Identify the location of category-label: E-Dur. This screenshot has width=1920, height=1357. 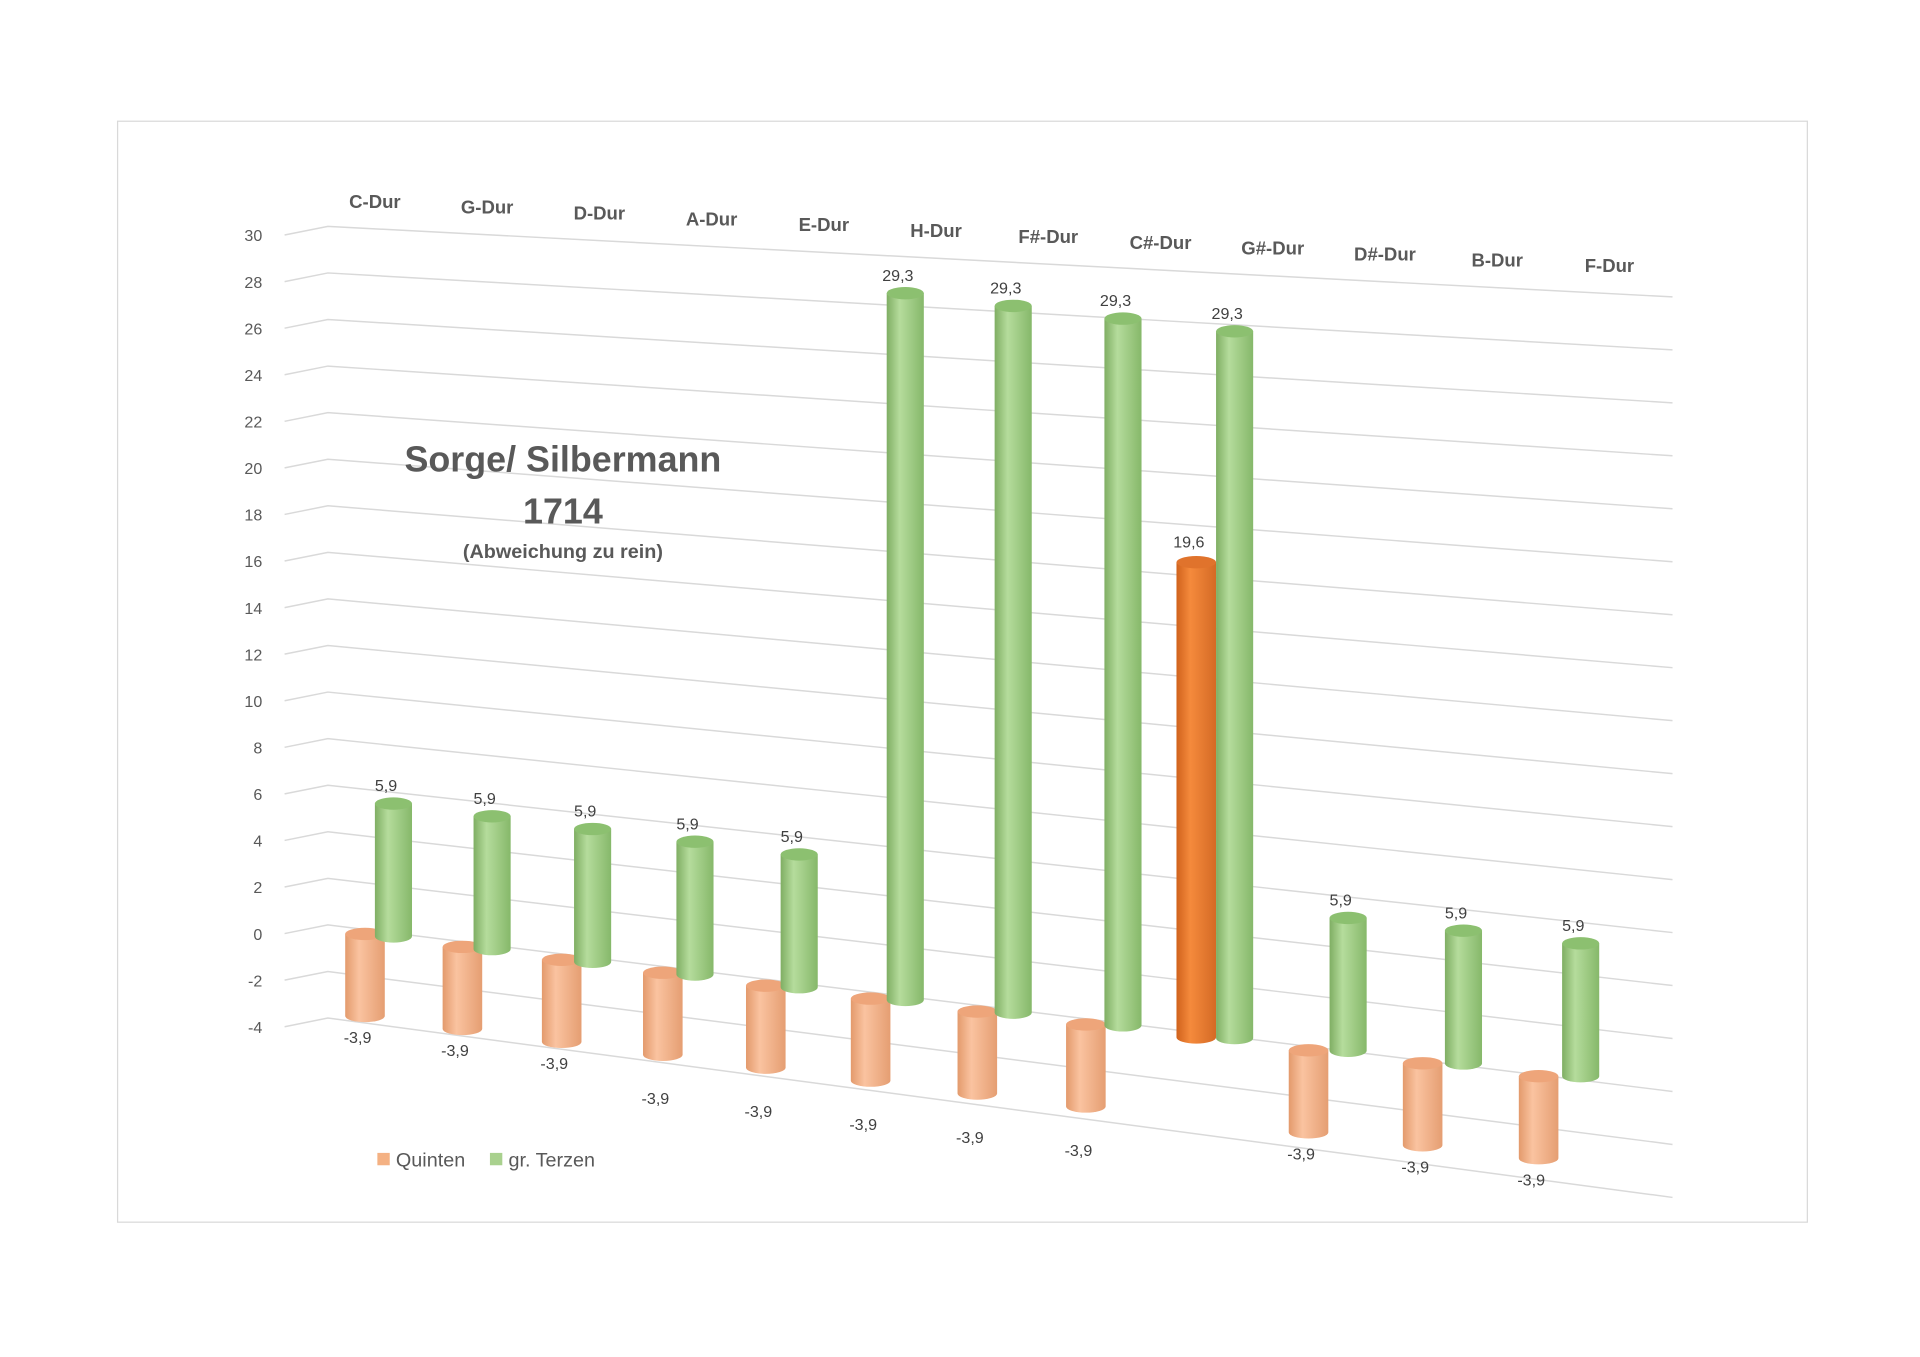
(824, 224).